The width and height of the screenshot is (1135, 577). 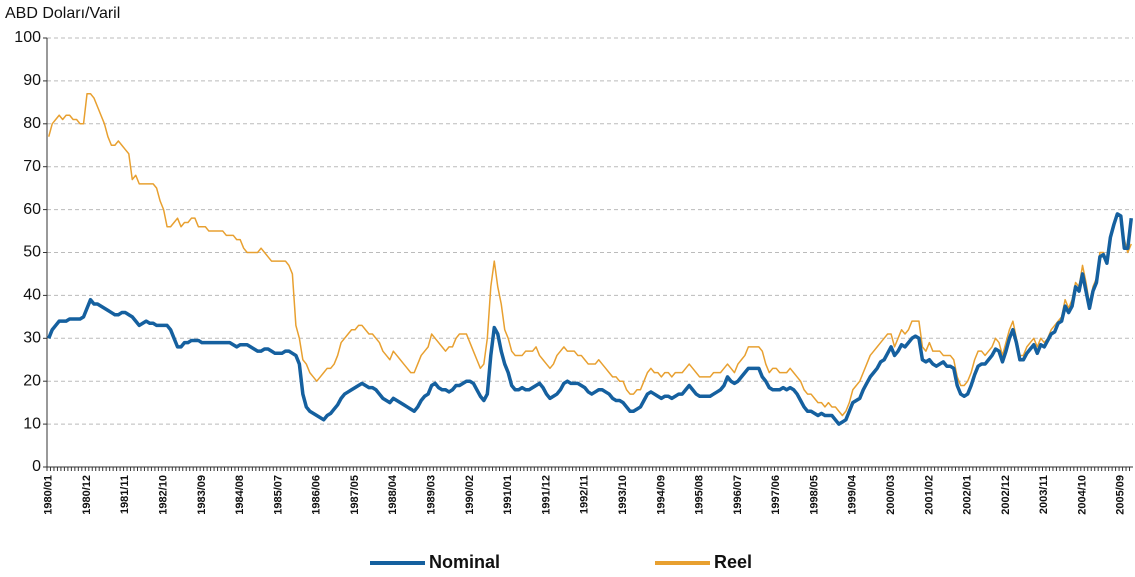 What do you see at coordinates (432, 495) in the screenshot?
I see `x-tick-label: 1989/03` at bounding box center [432, 495].